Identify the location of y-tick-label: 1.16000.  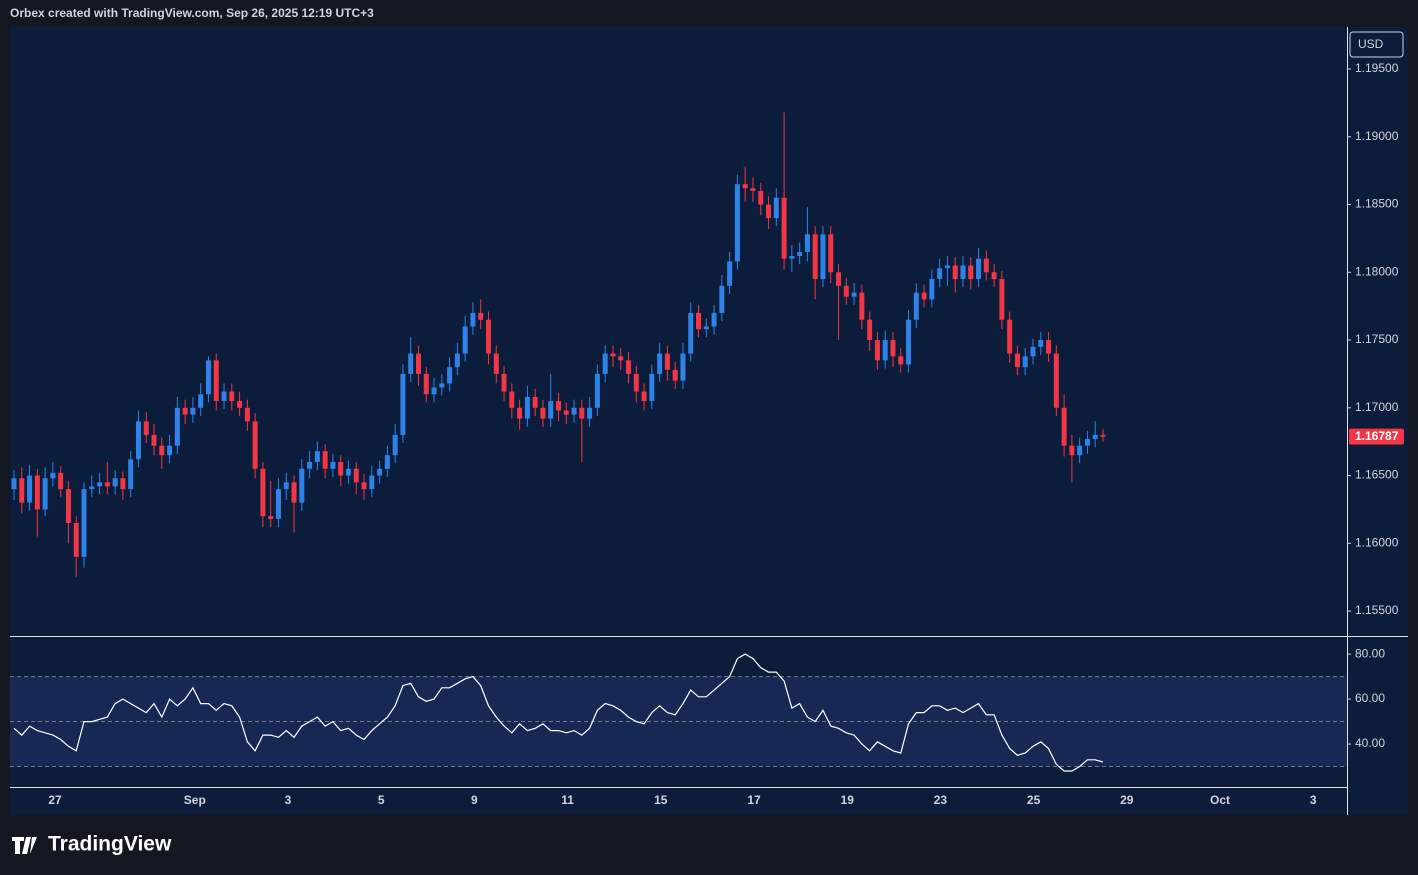
(1377, 542).